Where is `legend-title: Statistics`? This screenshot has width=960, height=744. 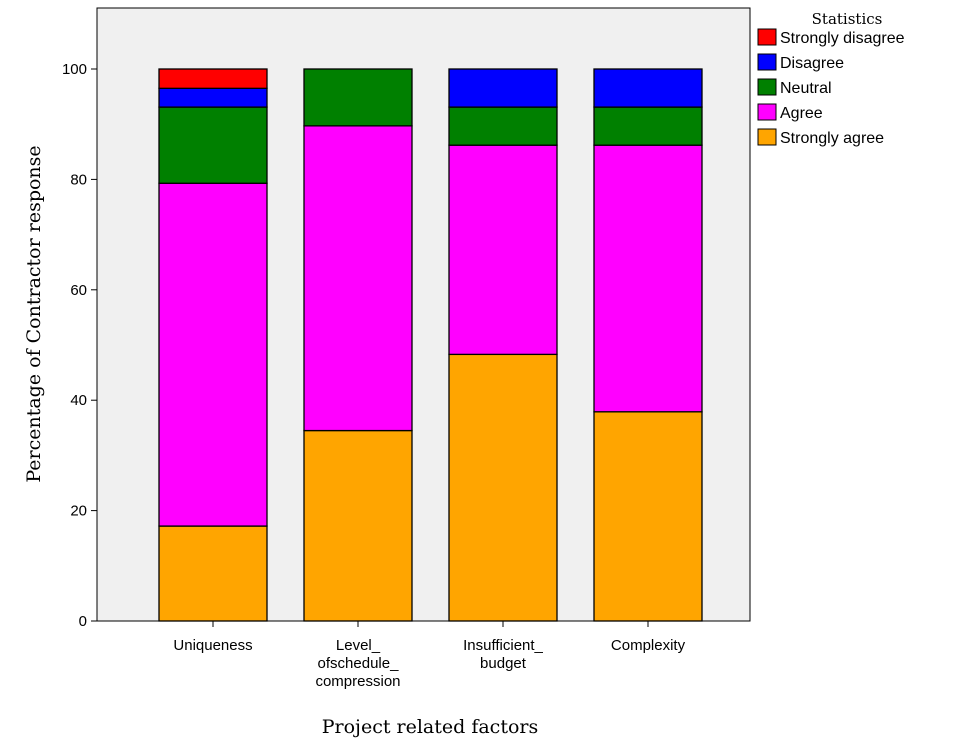
legend-title: Statistics is located at coordinates (847, 19).